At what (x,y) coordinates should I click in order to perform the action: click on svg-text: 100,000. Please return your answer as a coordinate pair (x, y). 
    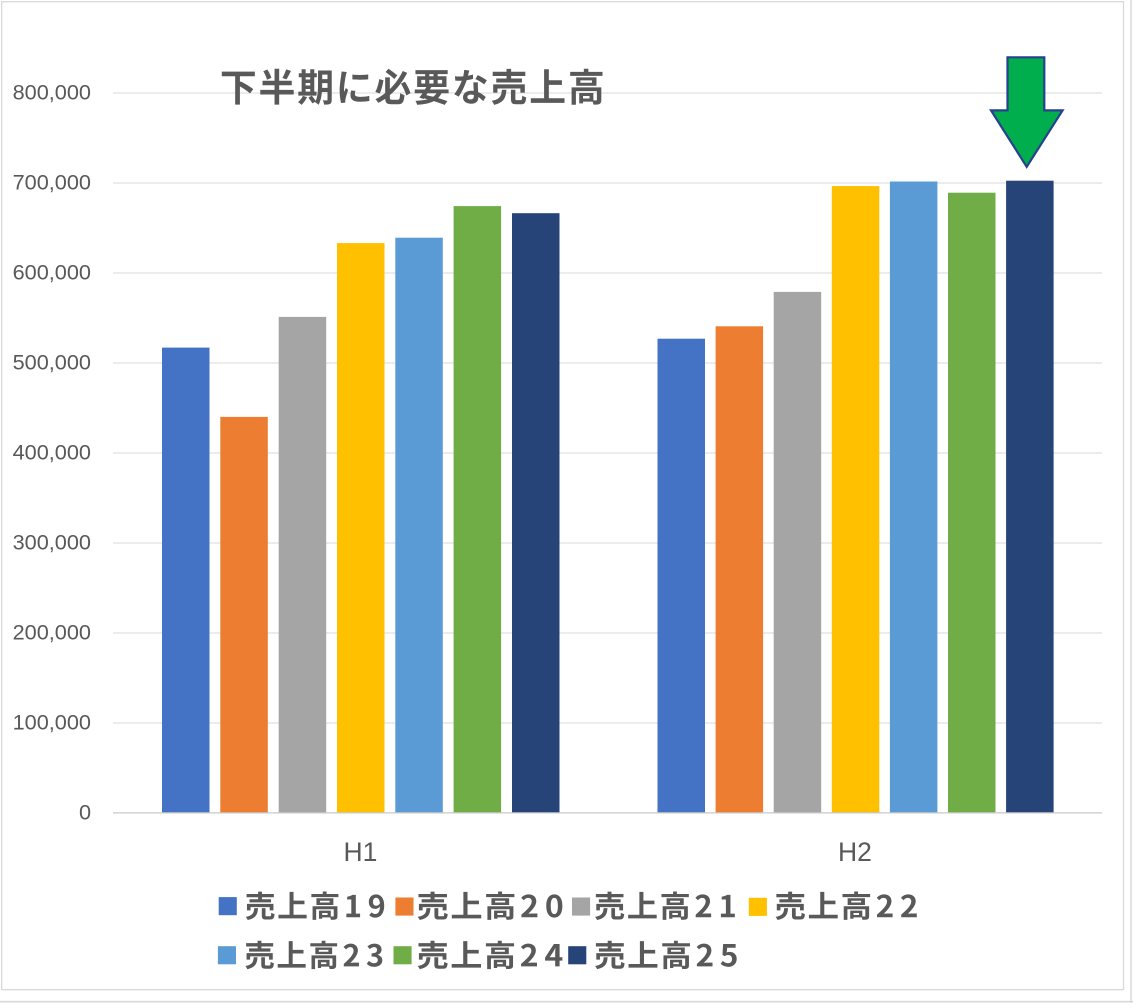
    Looking at the image, I should click on (52, 721).